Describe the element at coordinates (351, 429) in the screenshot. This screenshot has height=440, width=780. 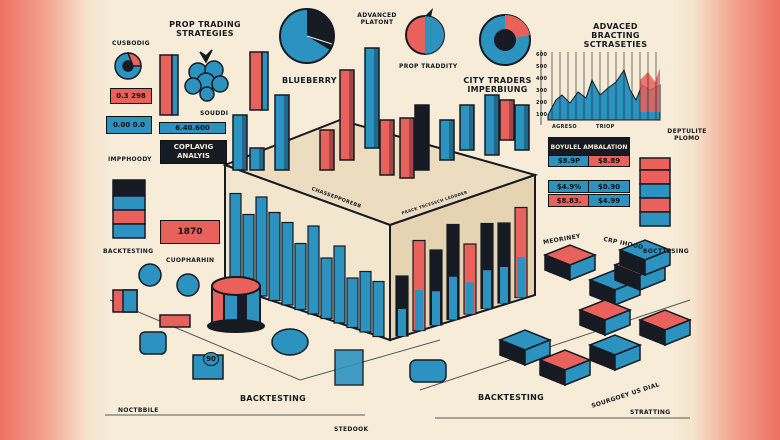
I see `label-stedook: STEDOOK` at that location.